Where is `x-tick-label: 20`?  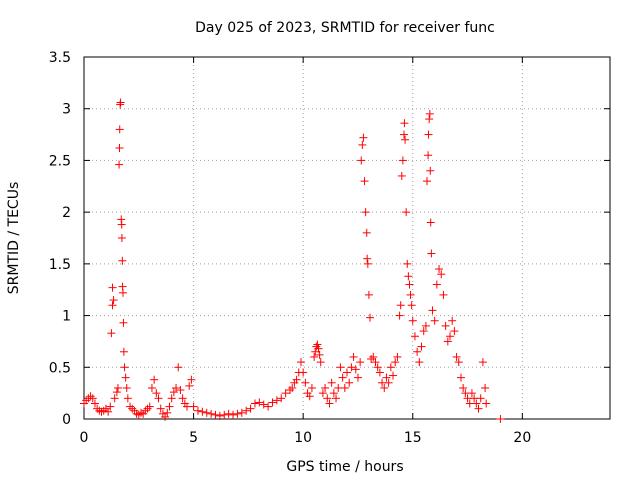
x-tick-label: 20 is located at coordinates (522, 438).